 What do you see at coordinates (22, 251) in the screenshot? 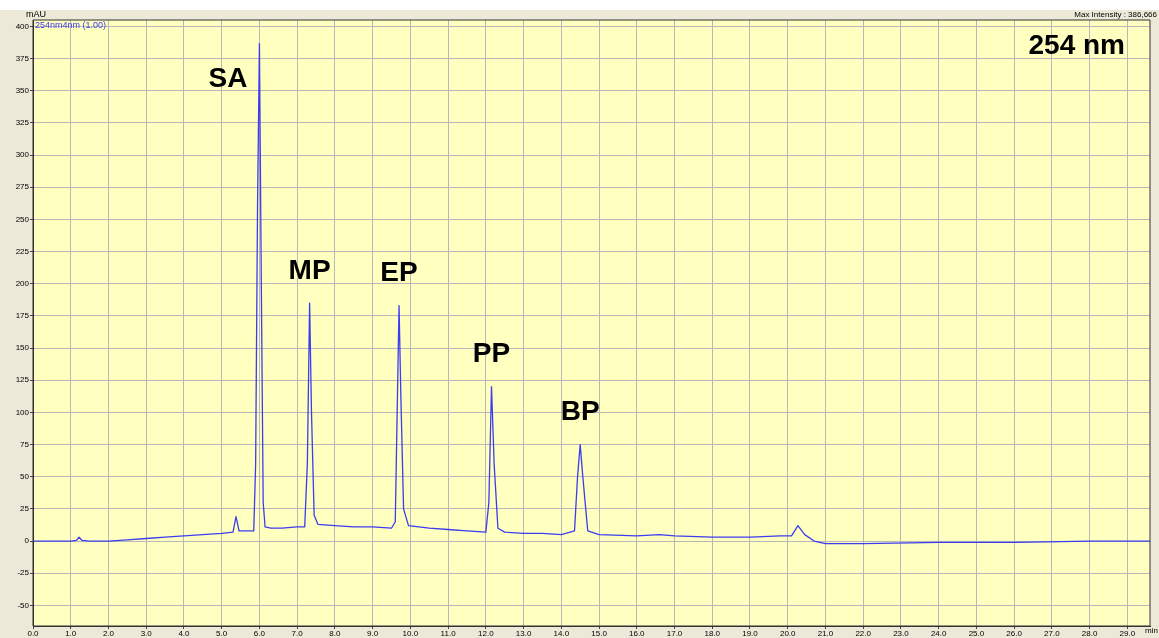
I see `y-tick-label: 225` at bounding box center [22, 251].